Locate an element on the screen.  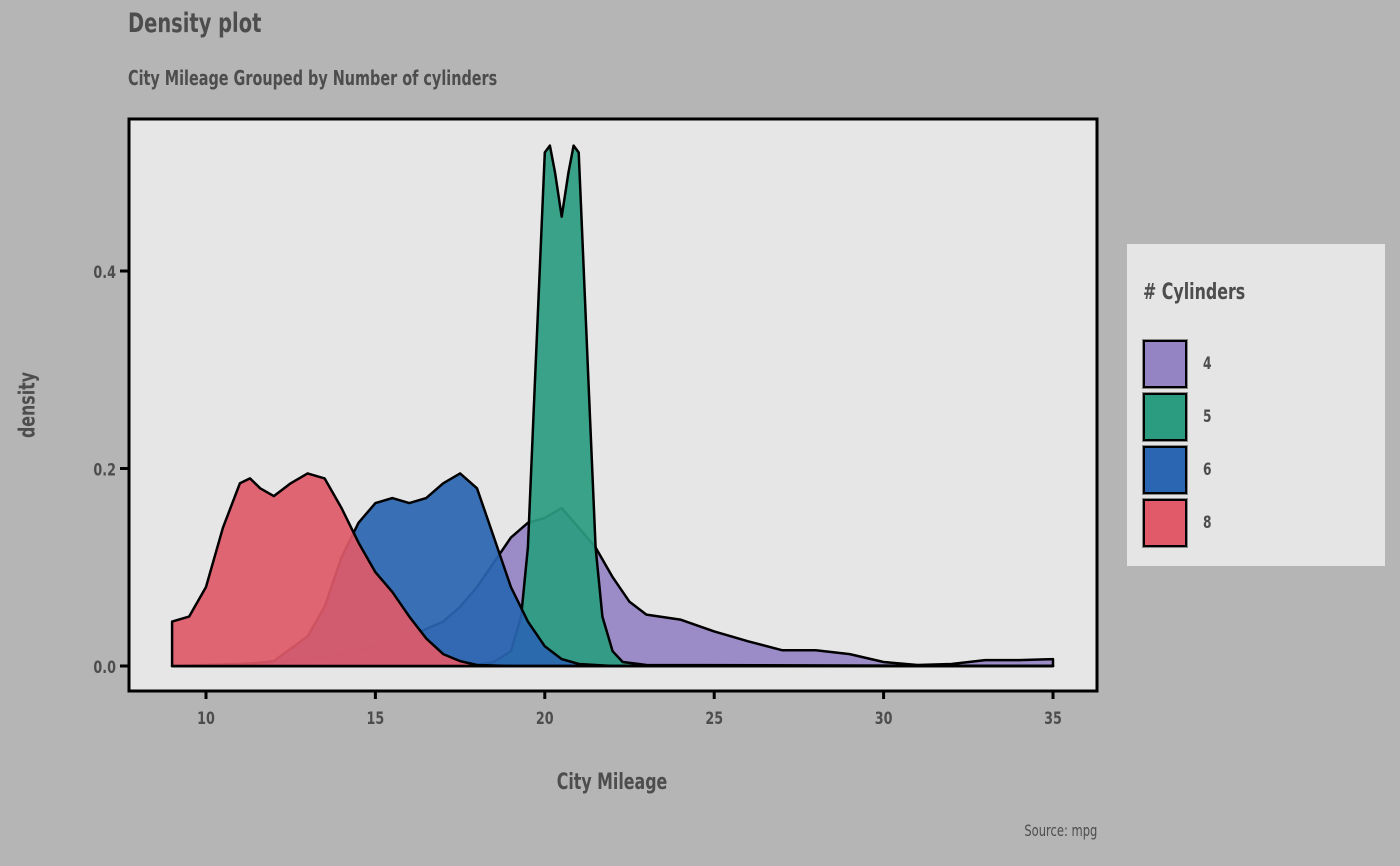
x-tick-label: 35 is located at coordinates (1053, 718).